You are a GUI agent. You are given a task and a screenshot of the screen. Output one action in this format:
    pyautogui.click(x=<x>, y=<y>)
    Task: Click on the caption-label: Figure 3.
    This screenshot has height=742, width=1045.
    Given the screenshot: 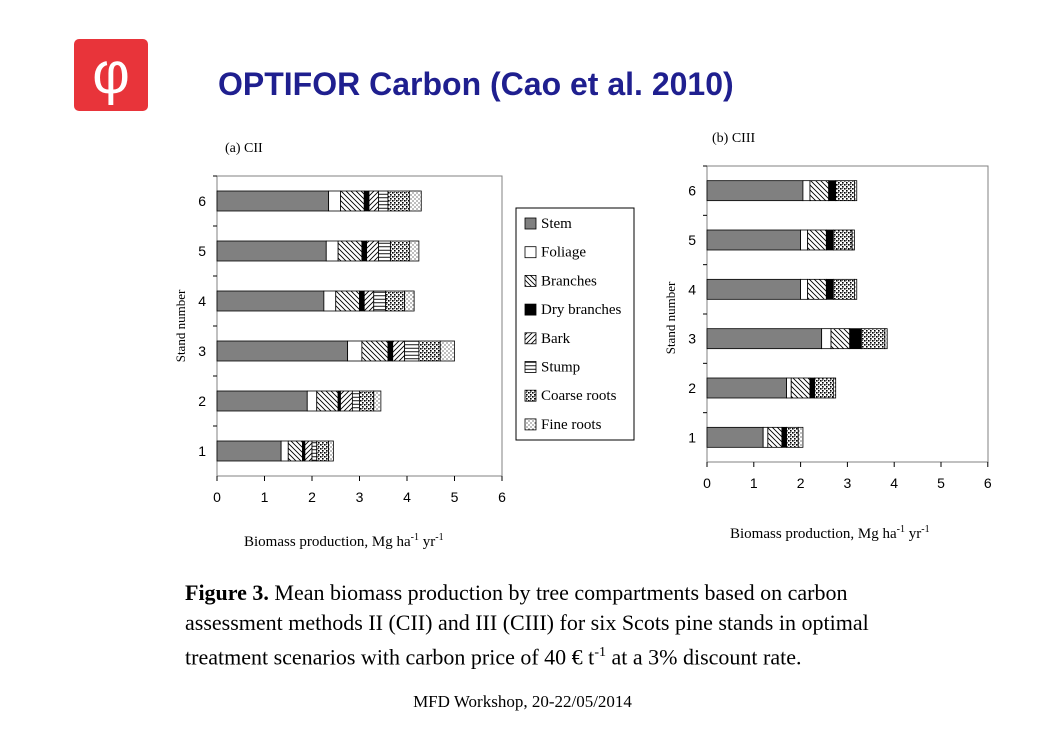 What is the action you would take?
    pyautogui.click(x=227, y=592)
    